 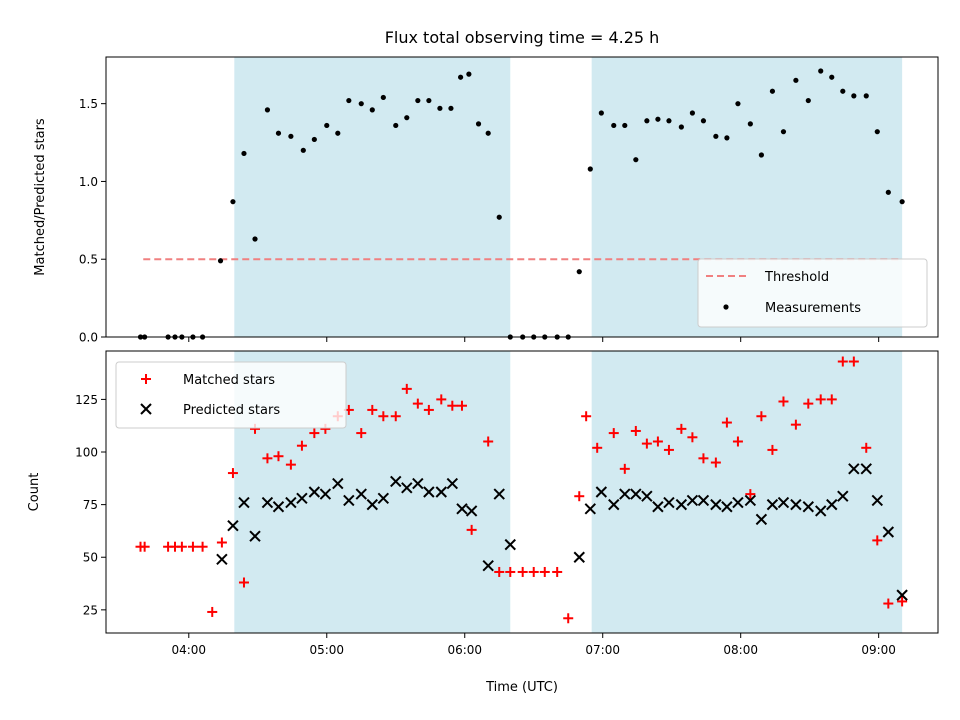 I want to click on y-tick-label: 75, so click(x=90, y=505).